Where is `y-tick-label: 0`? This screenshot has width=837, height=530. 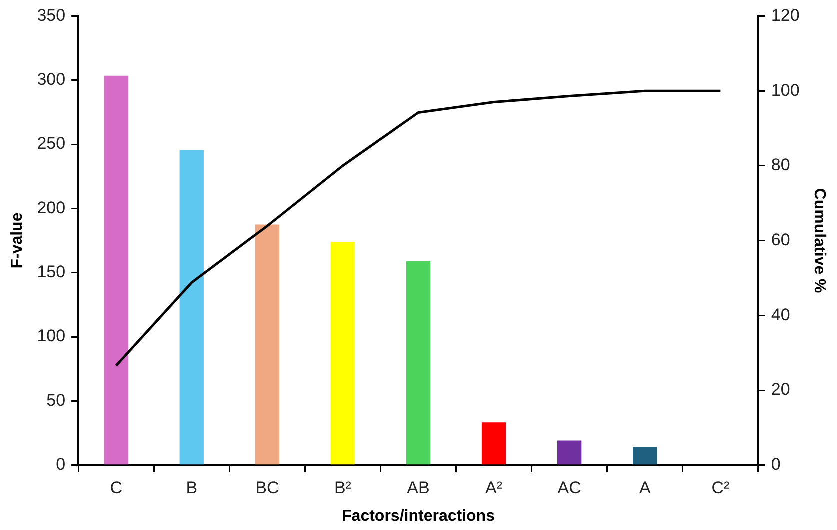 y-tick-label: 0 is located at coordinates (61, 464).